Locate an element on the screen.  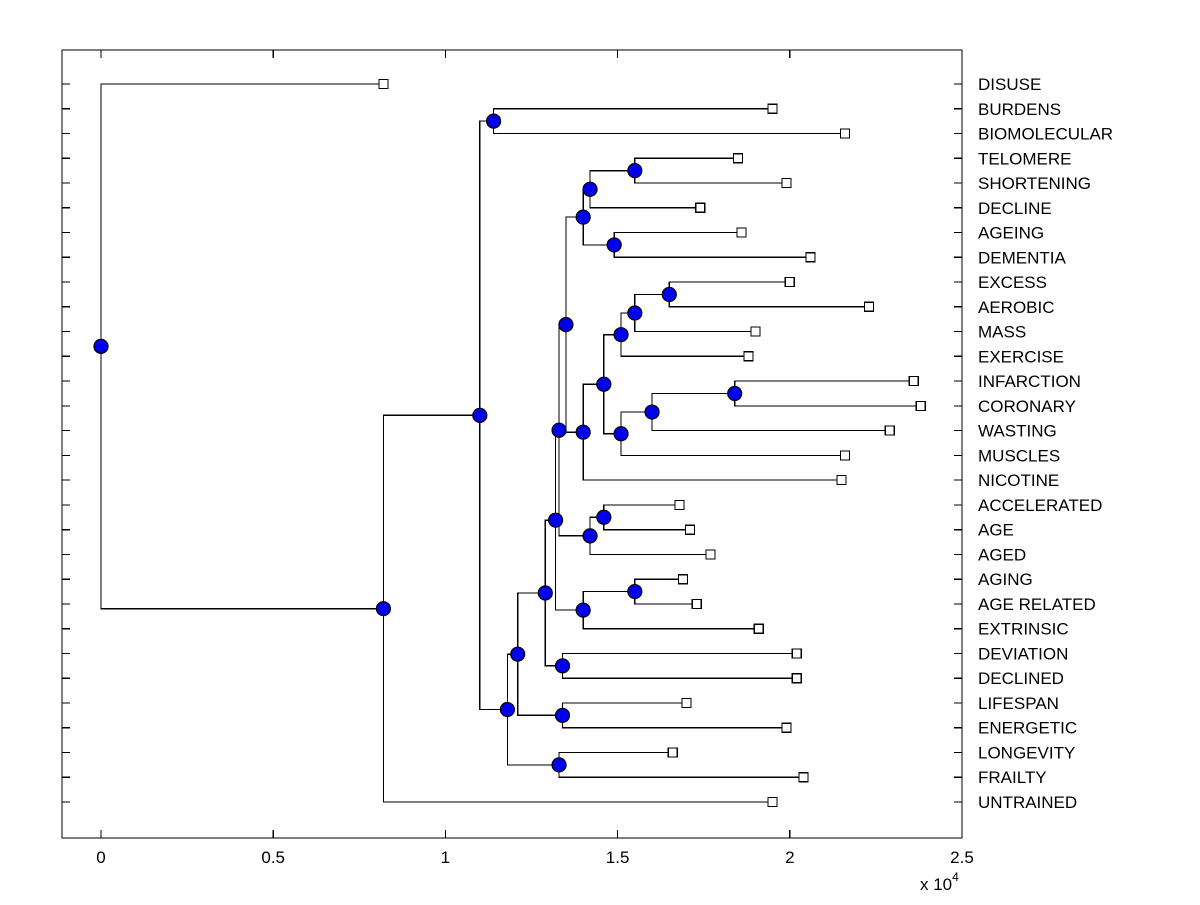
leaf-label: MASS is located at coordinates (1002, 332).